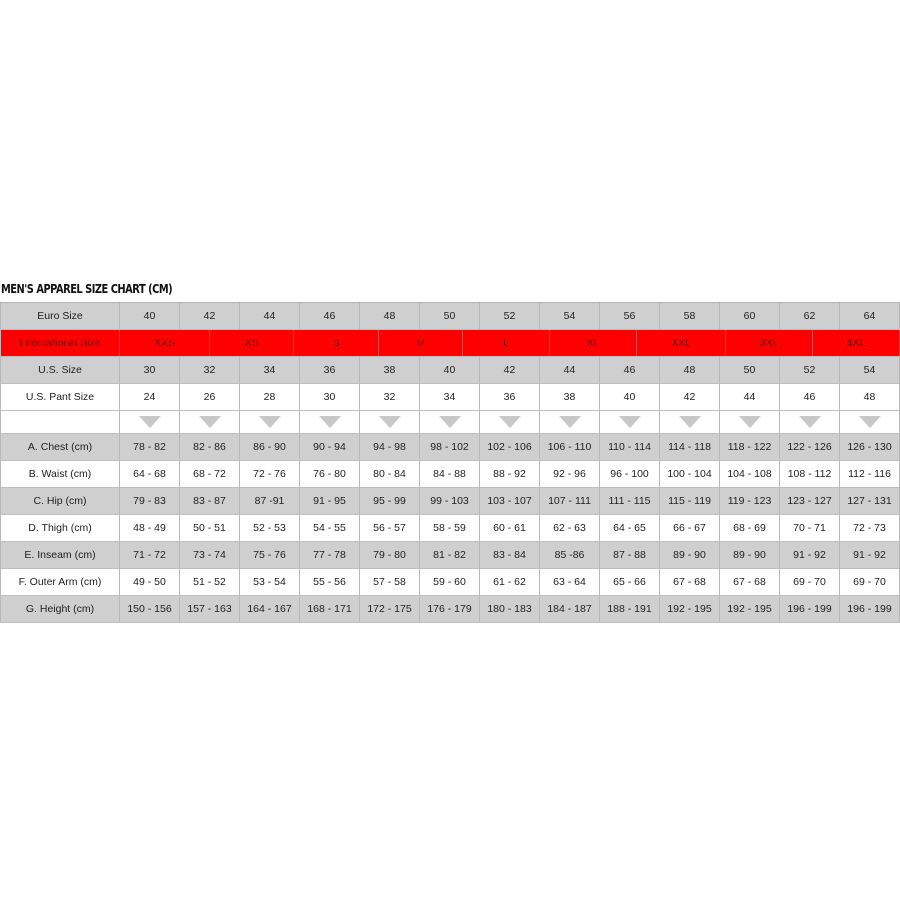 This screenshot has height=900, width=900. What do you see at coordinates (510, 397) in the screenshot?
I see `size-cell: 36` at bounding box center [510, 397].